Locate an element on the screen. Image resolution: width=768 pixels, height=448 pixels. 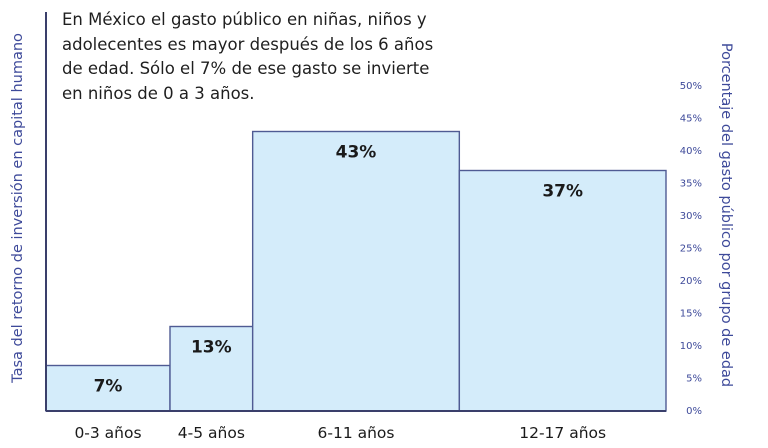
right-tick-label: 10% is located at coordinates (691, 346).